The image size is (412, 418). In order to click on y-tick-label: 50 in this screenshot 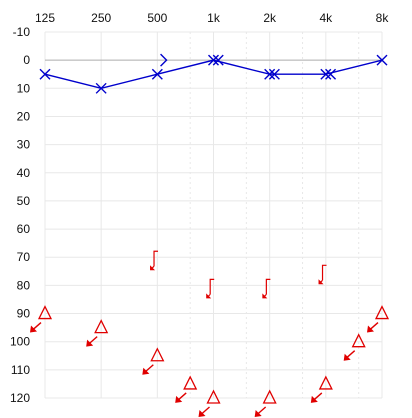, I will do `click(24, 201)`.